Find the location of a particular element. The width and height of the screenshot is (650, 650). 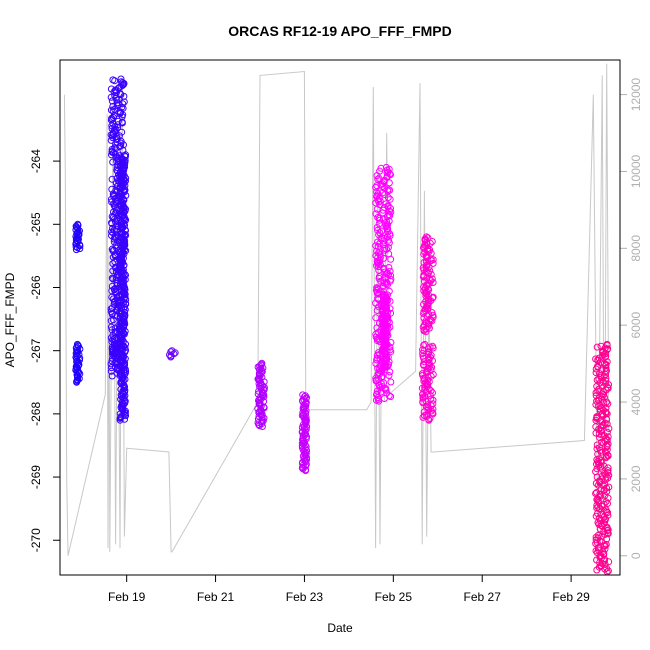

x-tick-label: Feb 21 is located at coordinates (216, 597).